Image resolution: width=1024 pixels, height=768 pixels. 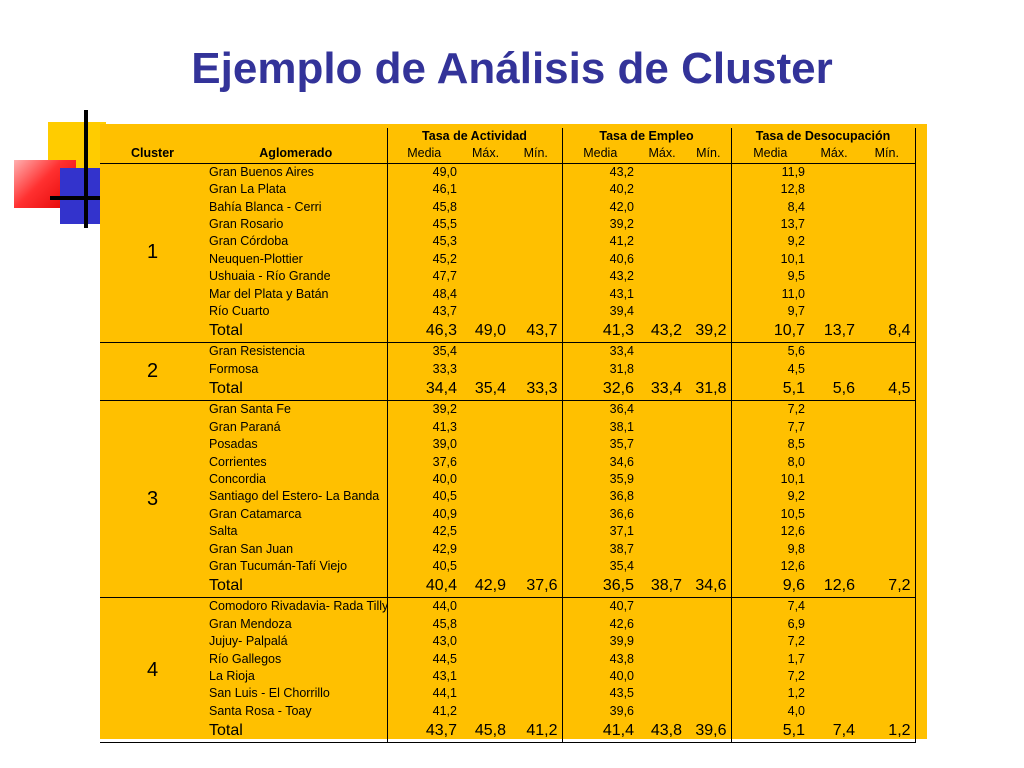 What do you see at coordinates (600, 587) in the screenshot?
I see `total-empleo-media: 36,5` at bounding box center [600, 587].